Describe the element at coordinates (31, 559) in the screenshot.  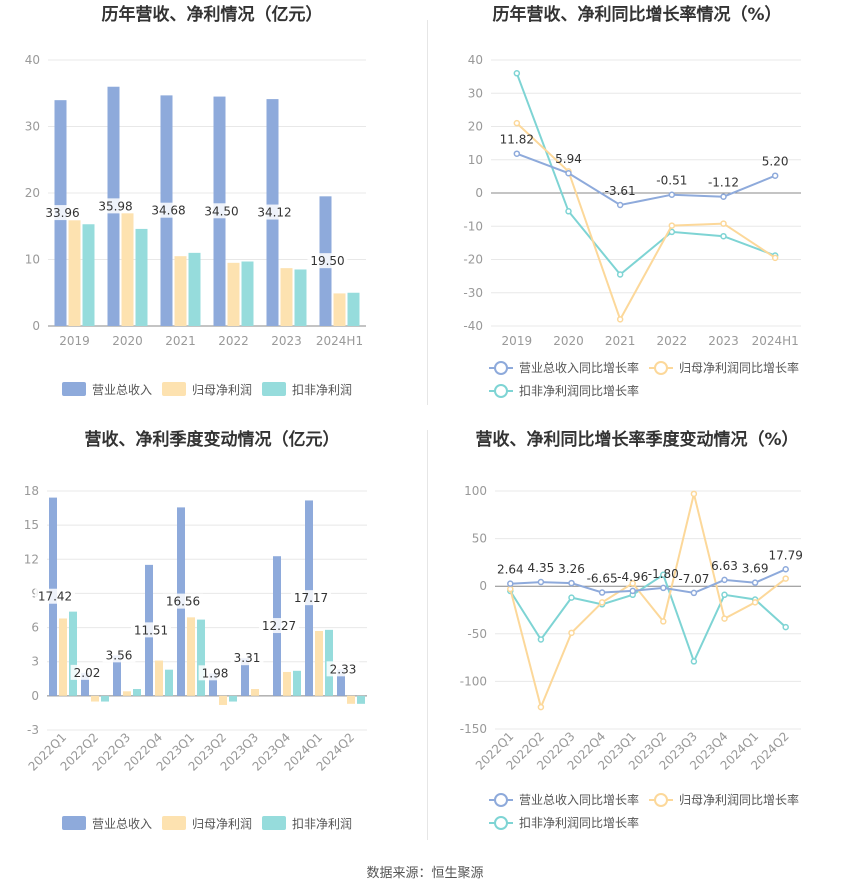
I see `y-tick-label: 12` at that location.